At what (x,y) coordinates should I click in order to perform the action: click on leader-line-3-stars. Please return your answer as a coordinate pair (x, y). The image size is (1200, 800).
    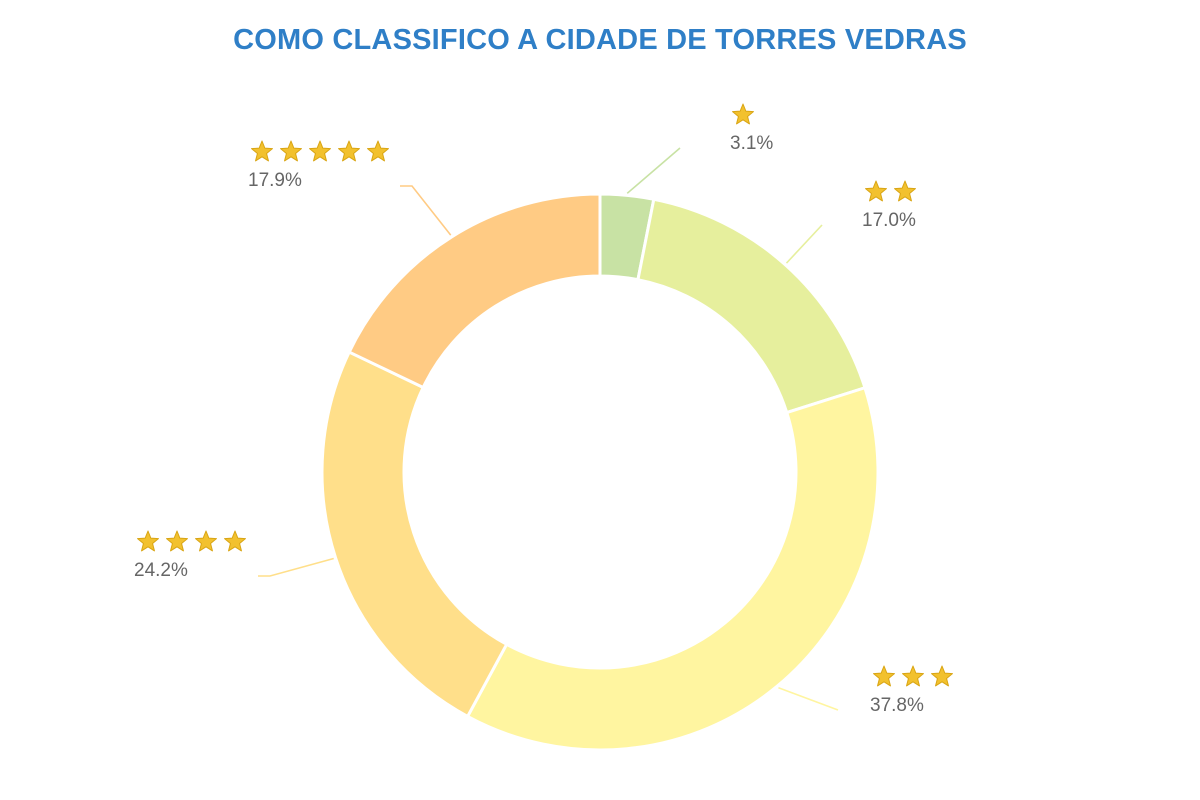
    Looking at the image, I should click on (808, 698).